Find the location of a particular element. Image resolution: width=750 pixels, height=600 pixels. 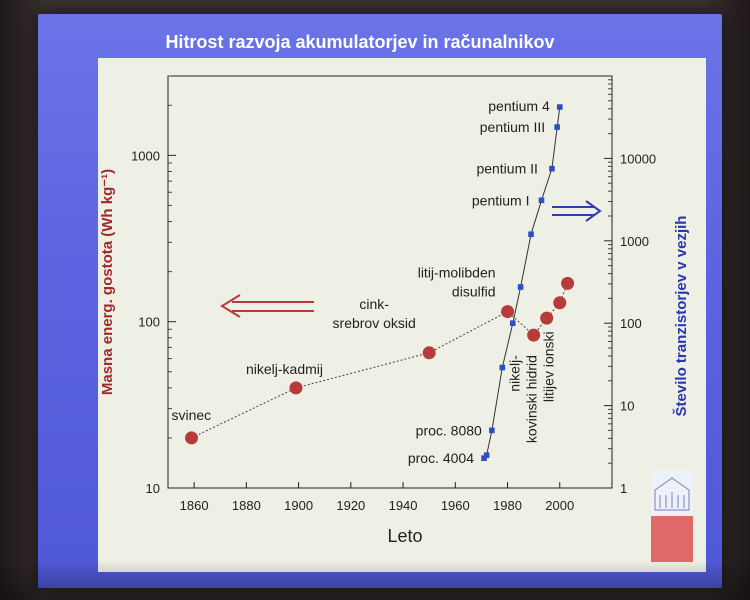

point-label: pentium 4 is located at coordinates (519, 106).